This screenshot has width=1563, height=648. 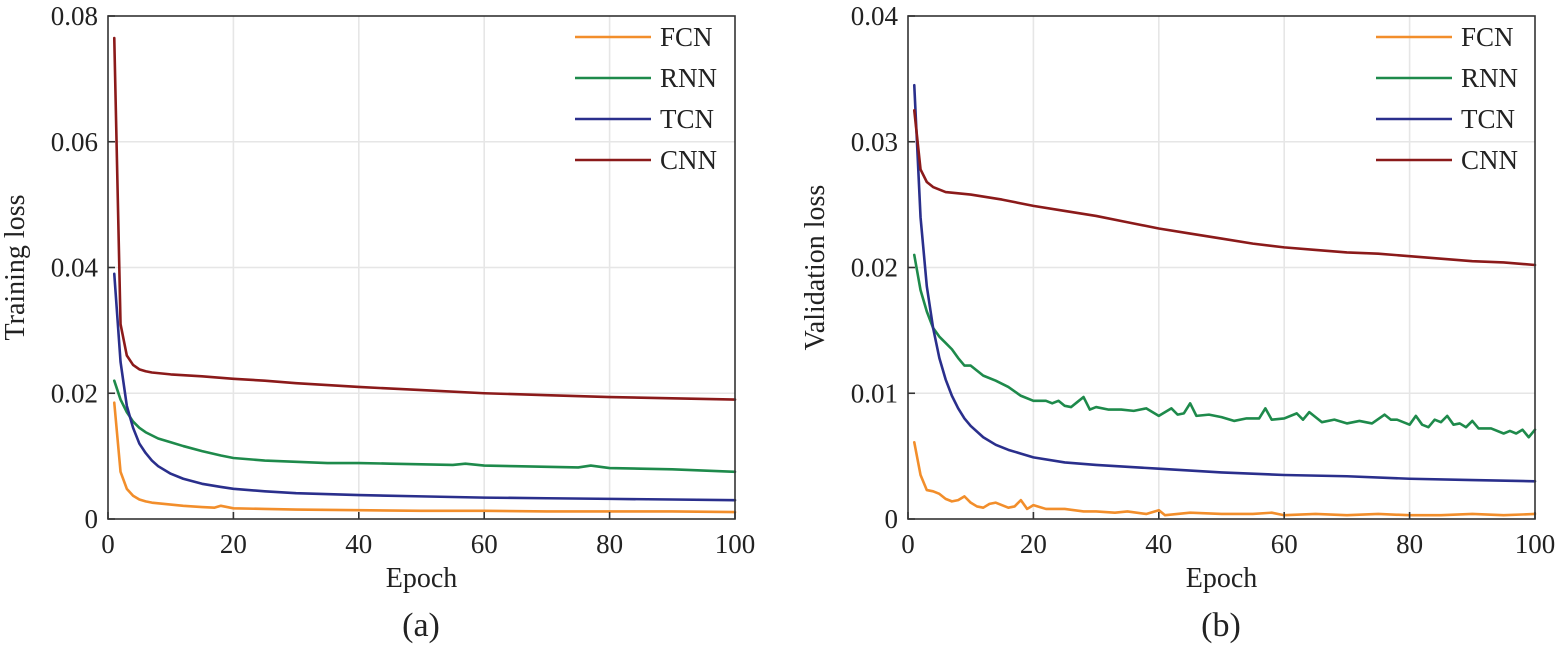 I want to click on panel-caption: (a), so click(x=421, y=625).